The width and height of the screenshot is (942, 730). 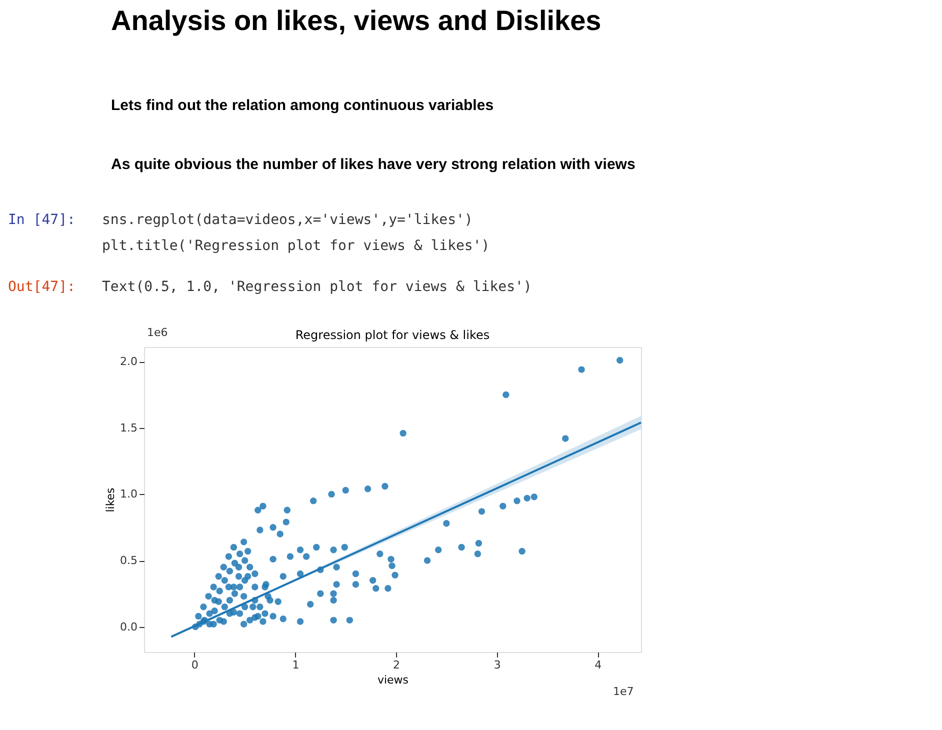 I want to click on text: Text(0.5, 1.0, 'Regression plot for views & likes'), so click(x=317, y=287).